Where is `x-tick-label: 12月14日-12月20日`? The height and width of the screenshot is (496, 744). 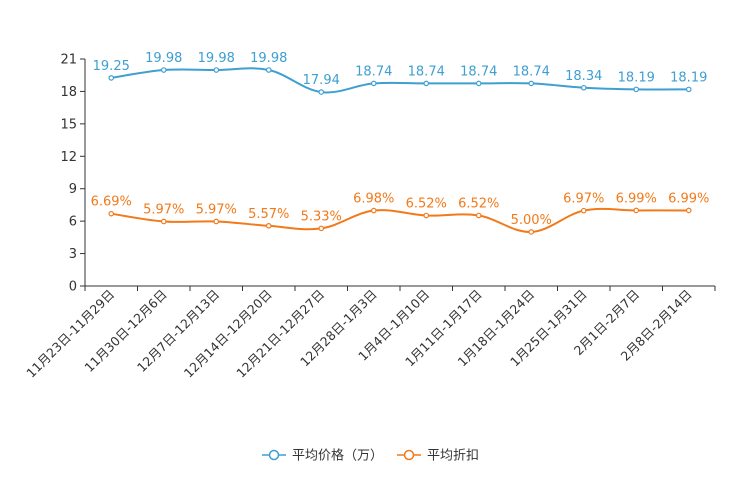
x-tick-label: 12月14日-12月20日 is located at coordinates (228, 334).